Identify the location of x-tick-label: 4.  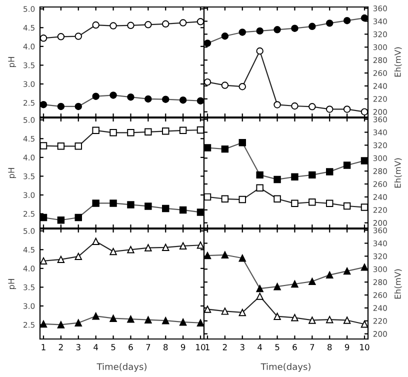
(96, 347).